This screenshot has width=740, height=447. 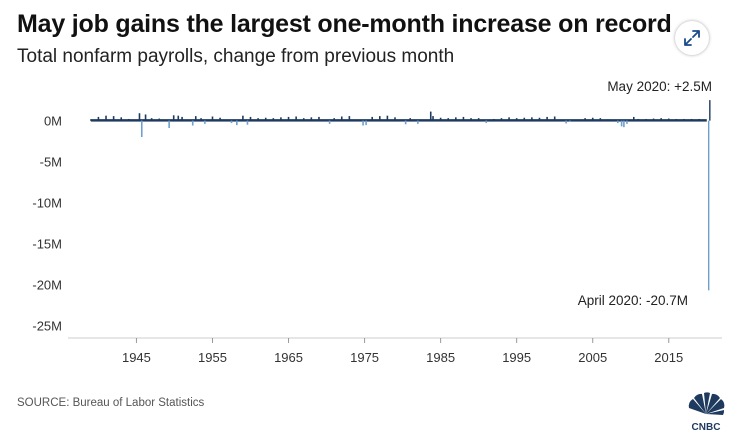 What do you see at coordinates (668, 357) in the screenshot?
I see `x-tick-label: 2015` at bounding box center [668, 357].